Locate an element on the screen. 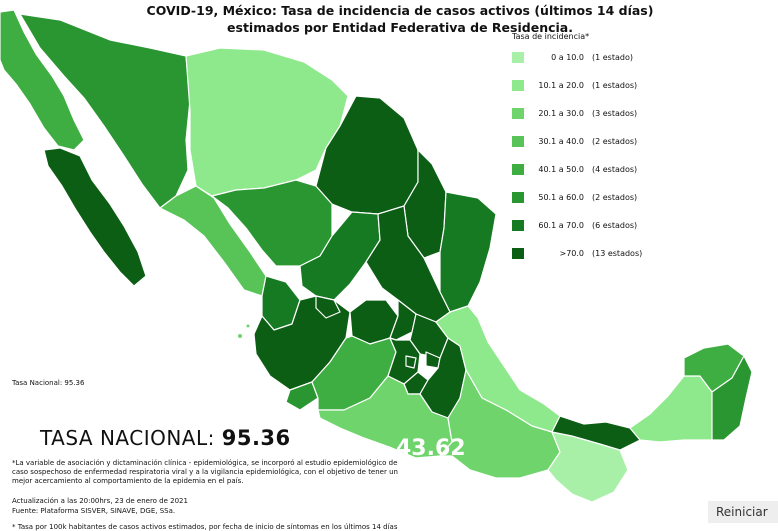  legend-count: (6 estados) is located at coordinates (615, 225).